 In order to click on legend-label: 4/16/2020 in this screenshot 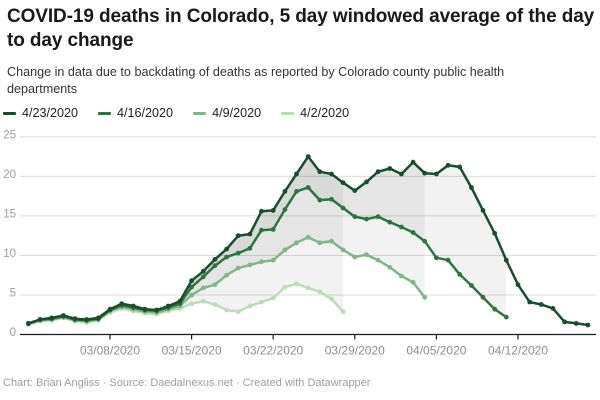, I will do `click(145, 113)`.